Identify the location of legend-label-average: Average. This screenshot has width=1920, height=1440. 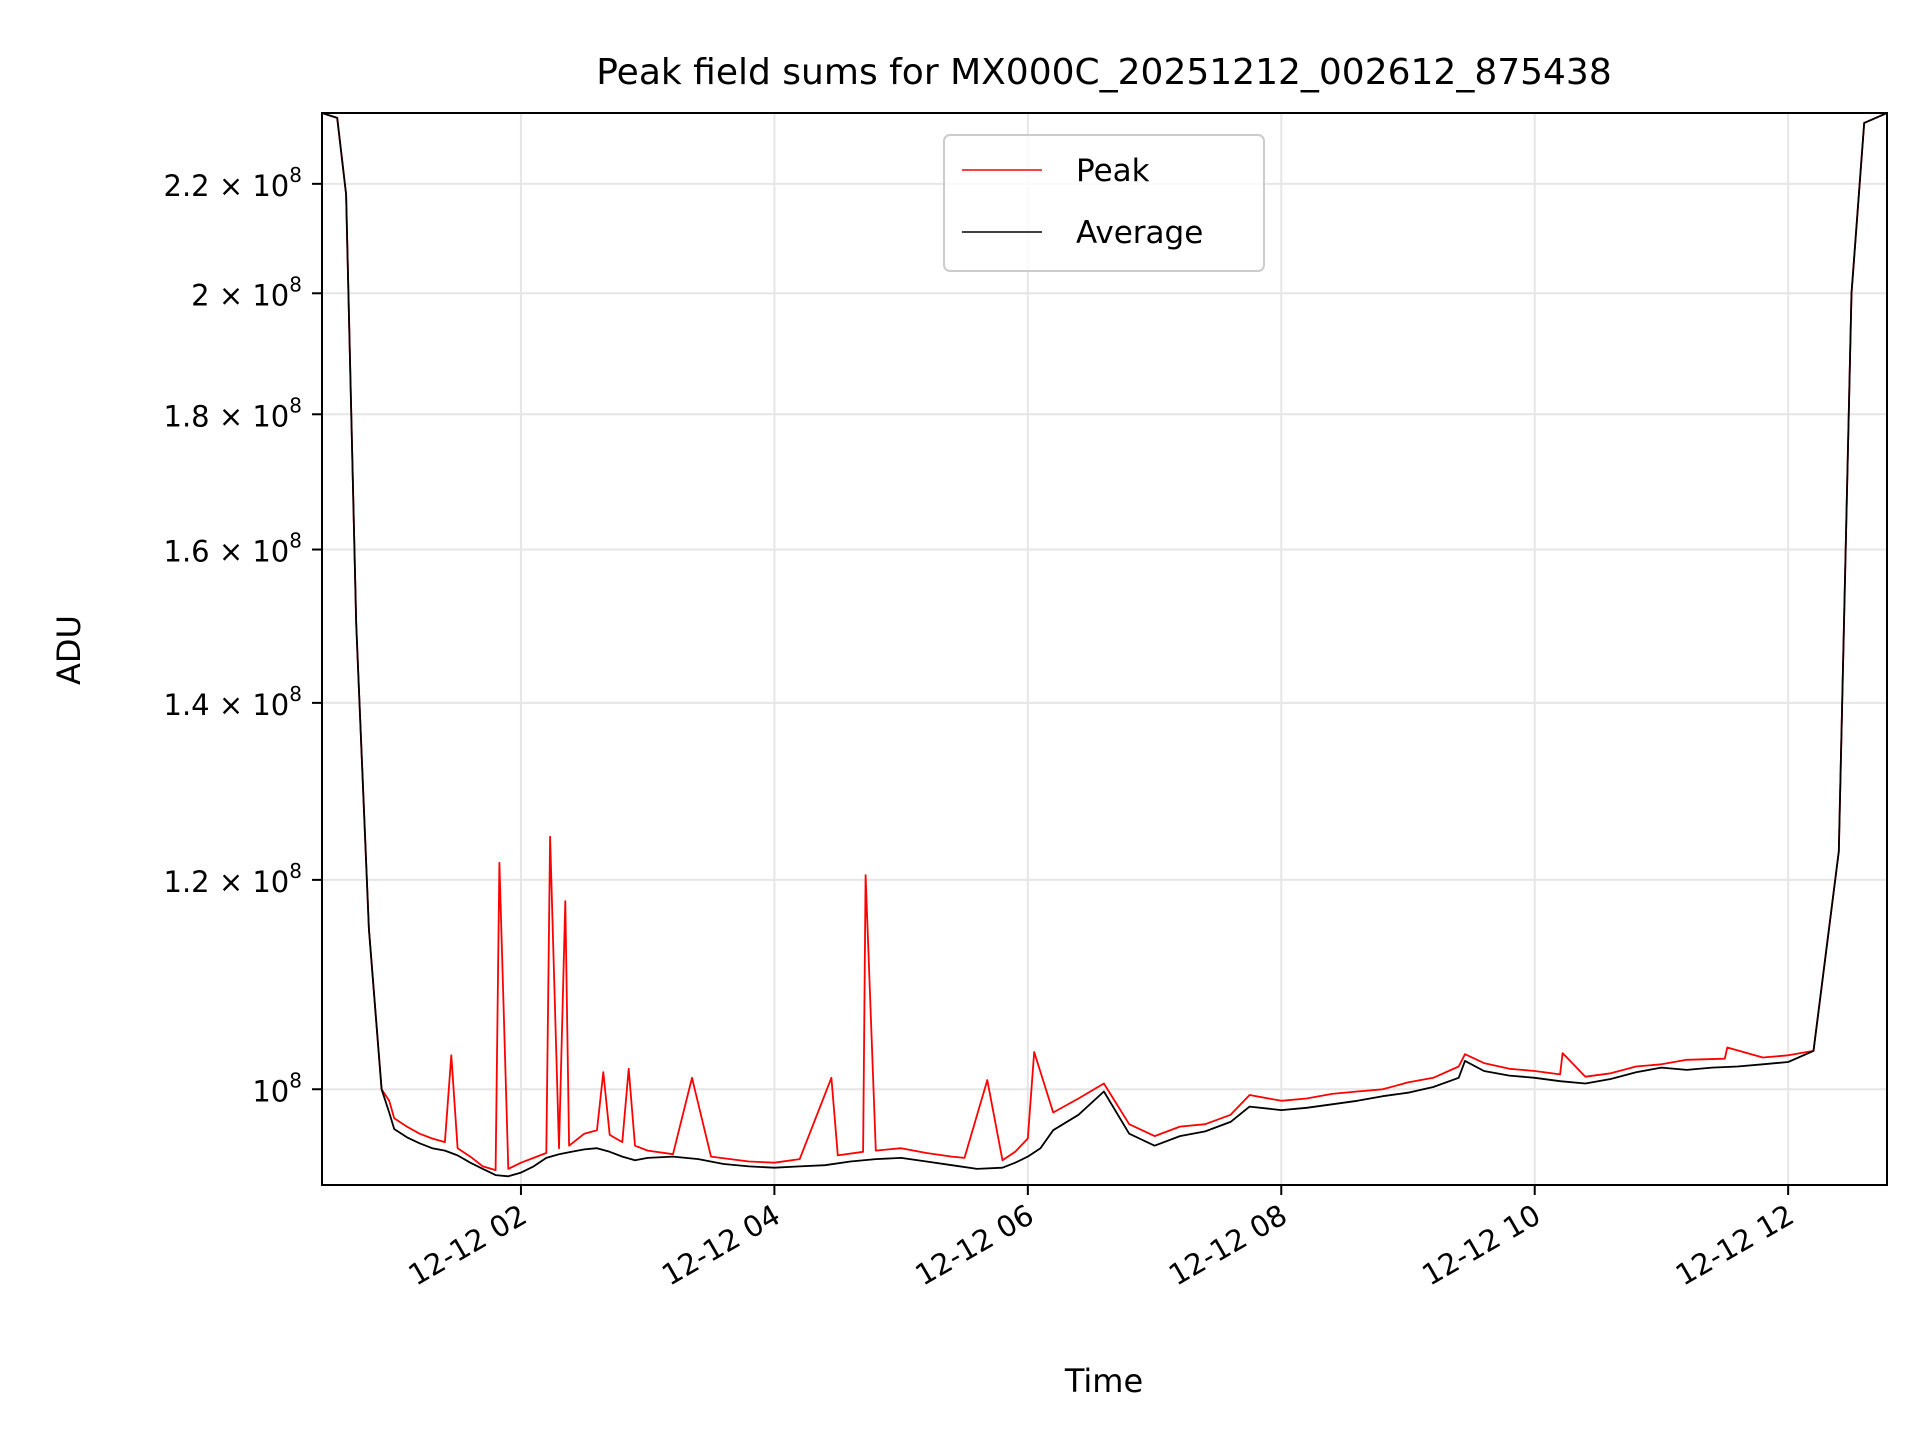
(1139, 233).